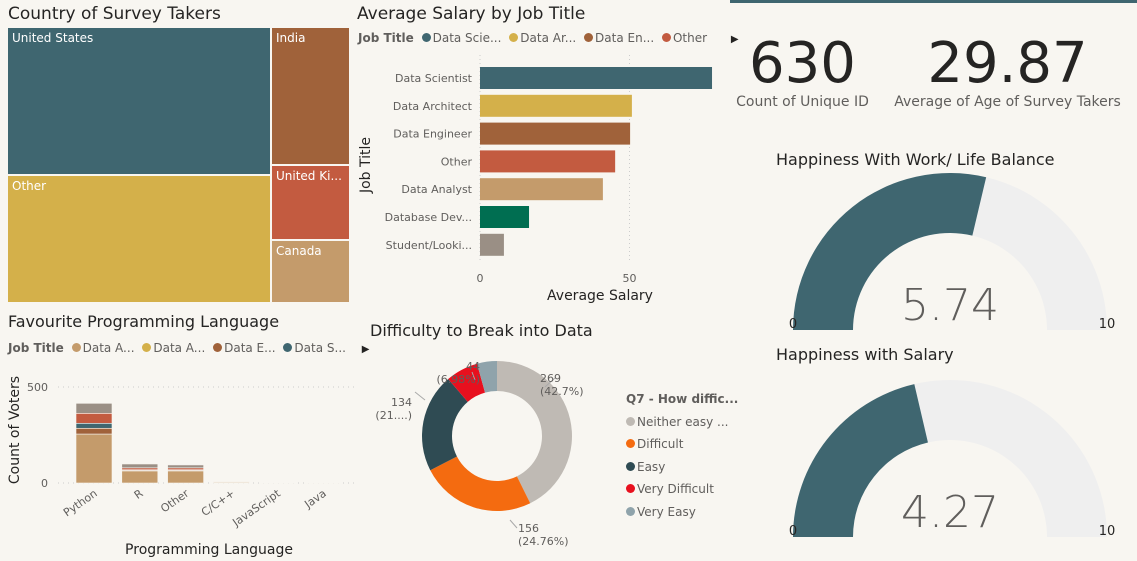 The height and width of the screenshot is (561, 1137). What do you see at coordinates (534, 432) in the screenshot?
I see `donut-slice-neither` at bounding box center [534, 432].